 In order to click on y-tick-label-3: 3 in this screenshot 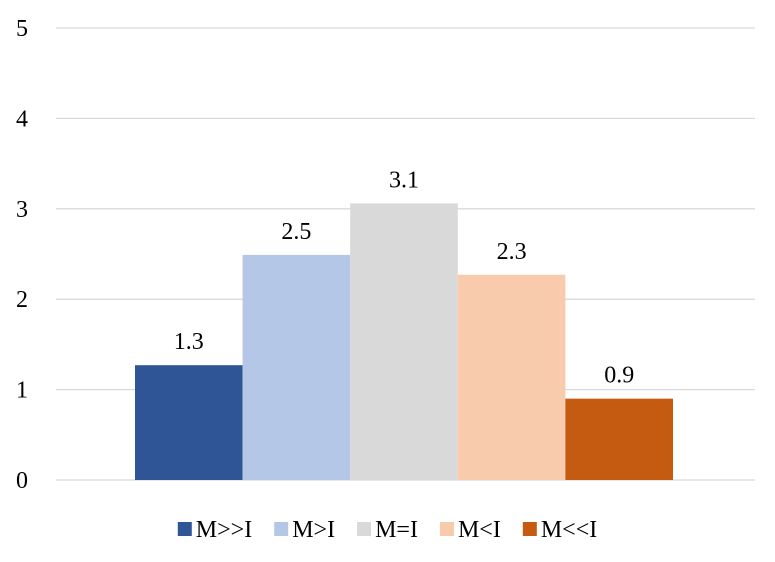, I will do `click(22, 210)`.